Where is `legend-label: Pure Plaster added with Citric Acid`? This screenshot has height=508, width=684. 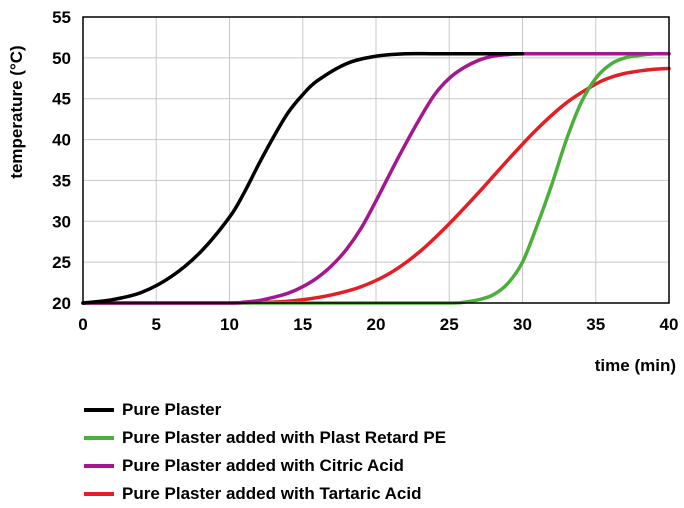
legend-label: Pure Plaster added with Citric Acid is located at coordinates (263, 465).